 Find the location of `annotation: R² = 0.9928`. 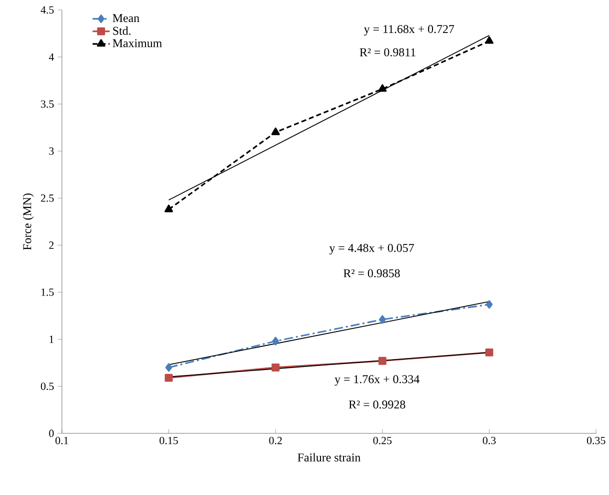

annotation: R² = 0.9928 is located at coordinates (377, 404).